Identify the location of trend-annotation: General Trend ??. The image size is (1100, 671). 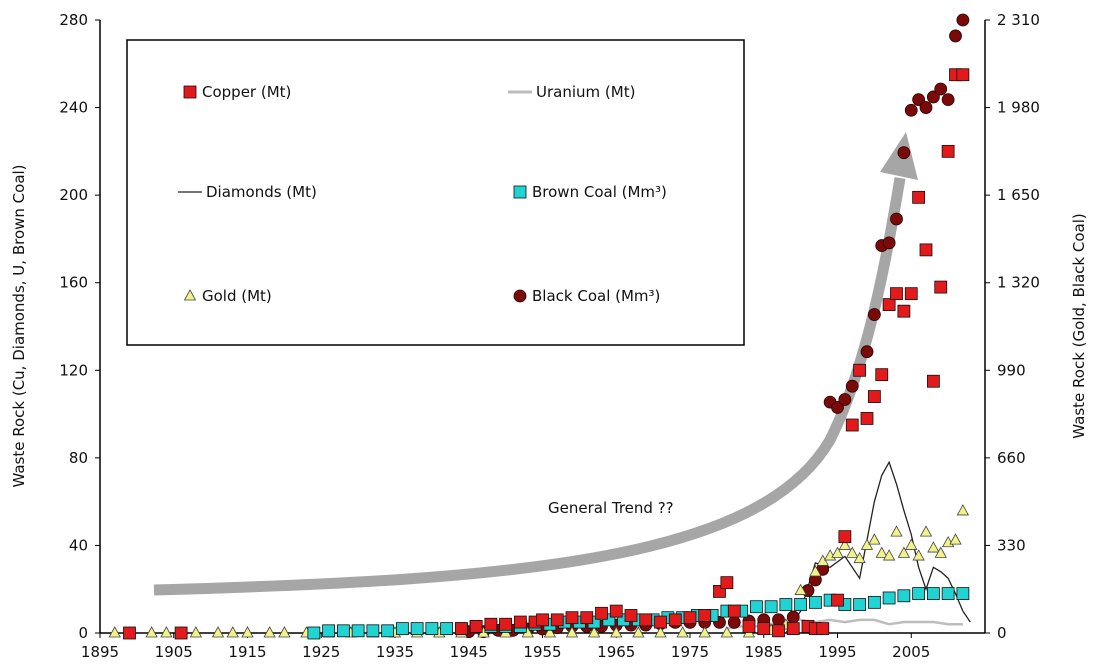
(611, 508).